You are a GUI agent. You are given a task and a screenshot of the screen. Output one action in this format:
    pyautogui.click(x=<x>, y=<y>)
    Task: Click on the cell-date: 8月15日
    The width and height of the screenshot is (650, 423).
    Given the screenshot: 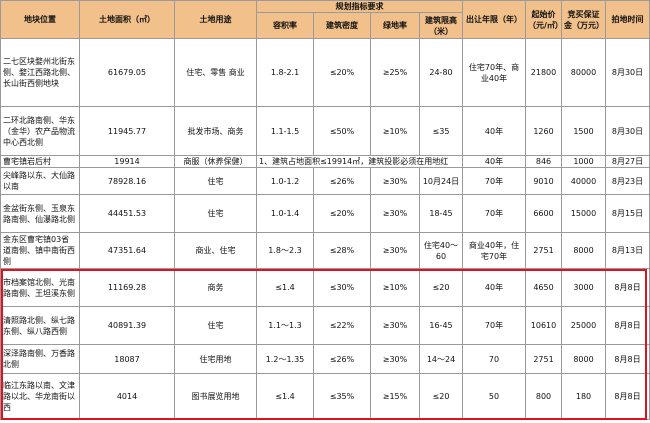 What is the action you would take?
    pyautogui.click(x=627, y=213)
    